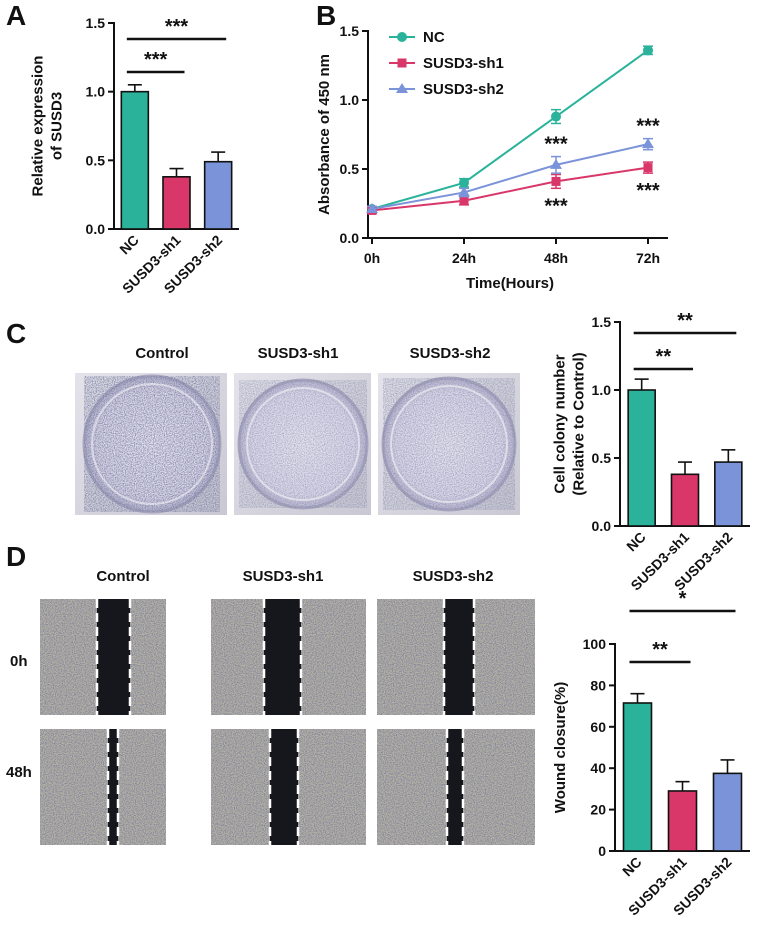 This screenshot has height=936, width=769. Describe the element at coordinates (372, 258) in the screenshot. I see `x-tick-label: 0h` at that location.